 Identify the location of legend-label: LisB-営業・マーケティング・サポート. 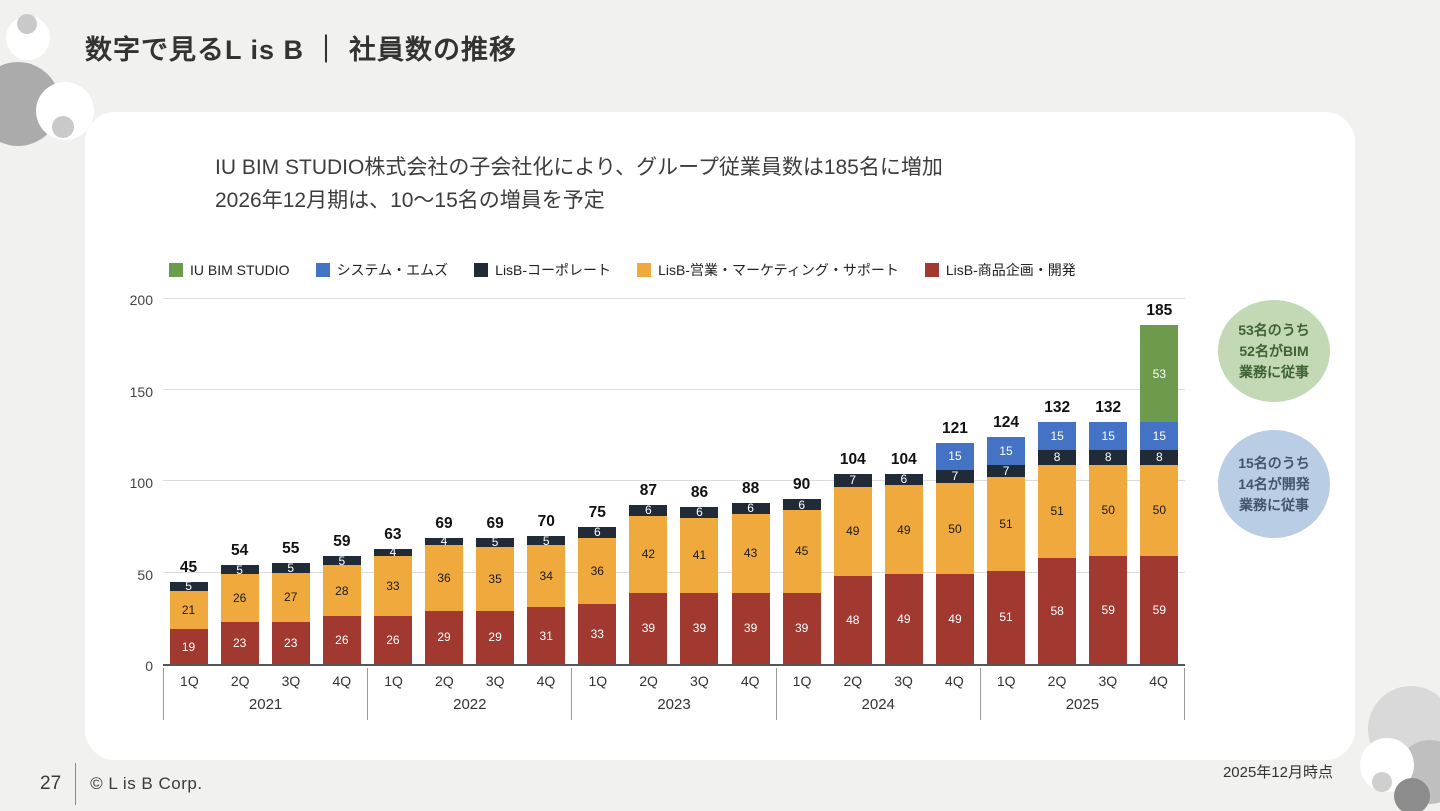
(778, 270).